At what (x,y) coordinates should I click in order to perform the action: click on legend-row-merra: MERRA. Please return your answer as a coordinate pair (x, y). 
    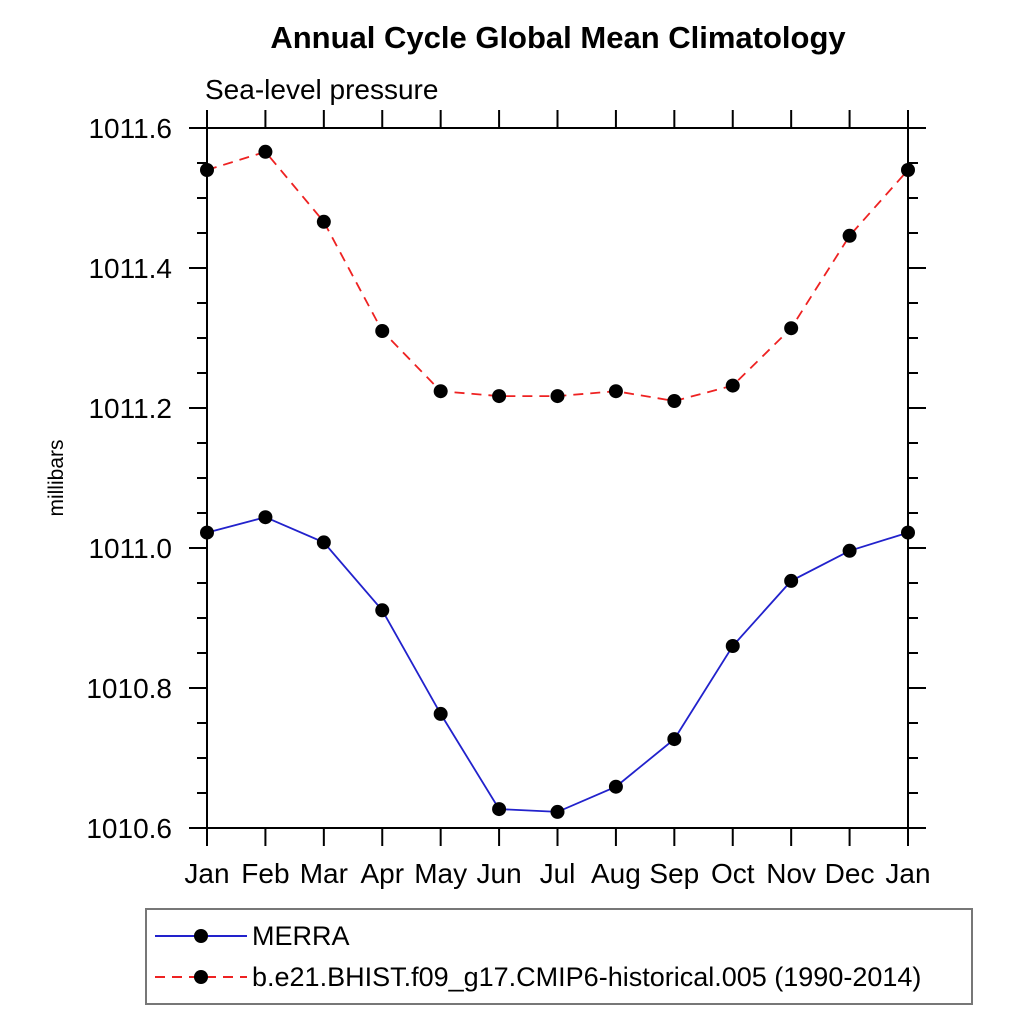
    Looking at the image, I should click on (561, 936).